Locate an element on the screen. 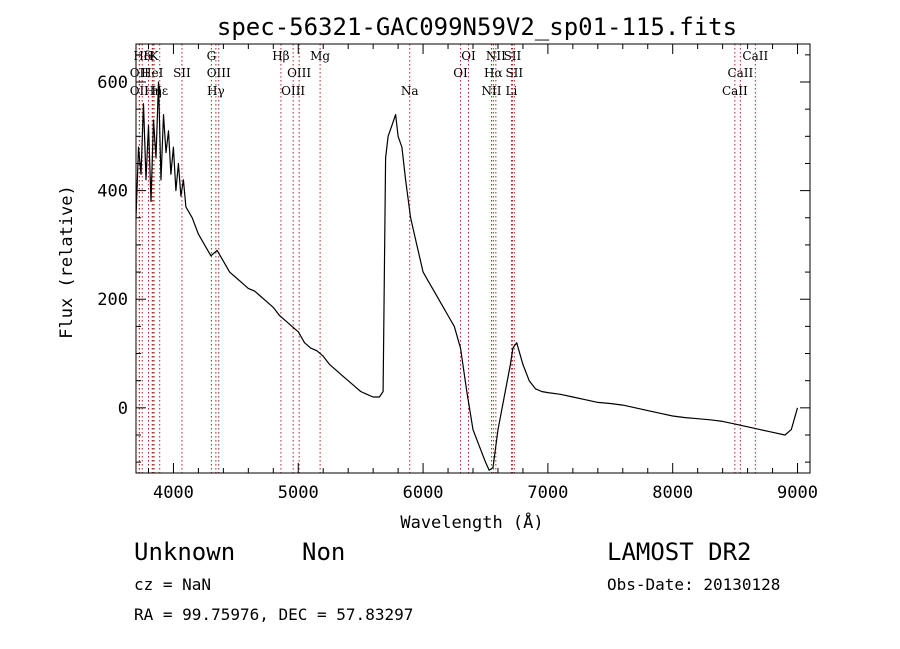 The image size is (900, 649). spectral-line-label: Na is located at coordinates (410, 91).